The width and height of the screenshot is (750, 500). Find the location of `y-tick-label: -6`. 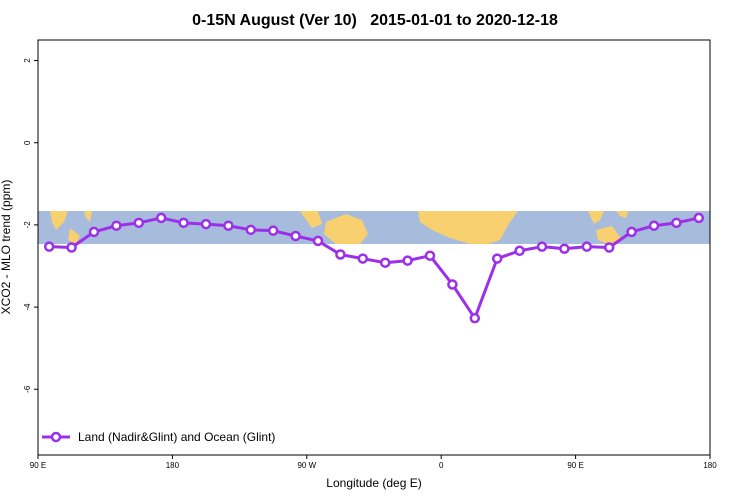

y-tick-label: -6 is located at coordinates (27, 389).